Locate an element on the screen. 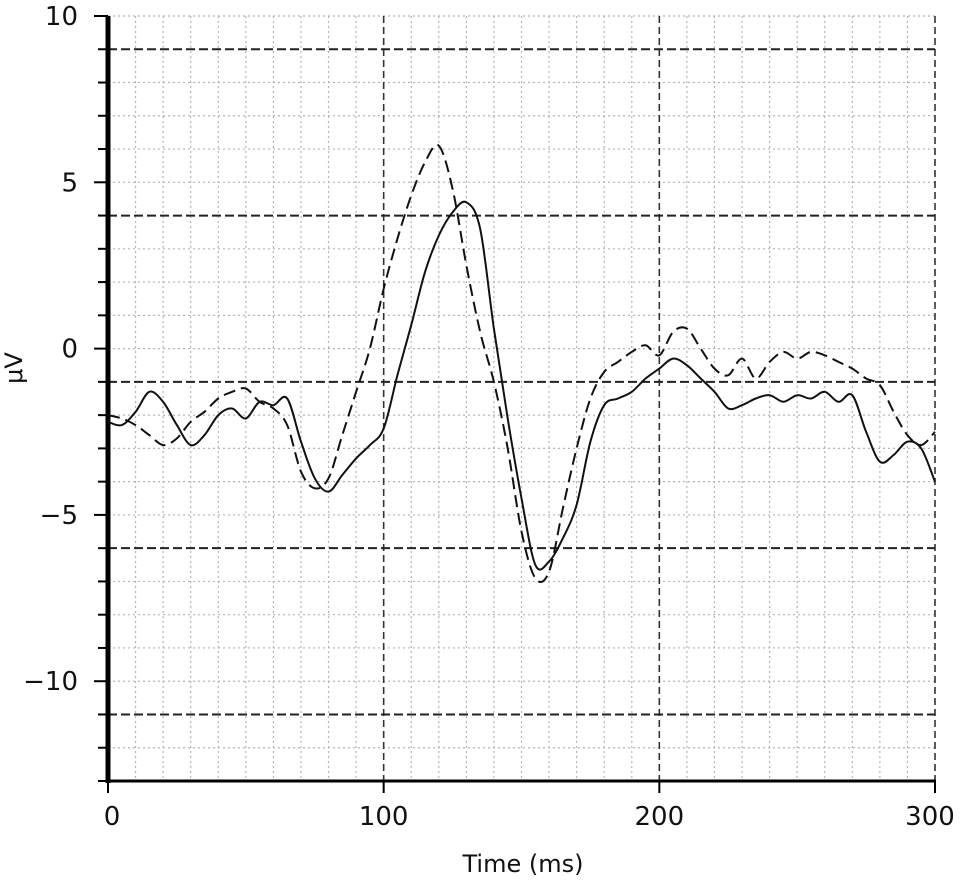 The width and height of the screenshot is (960, 883). x-axis-title: Time (ms) is located at coordinates (523, 864).